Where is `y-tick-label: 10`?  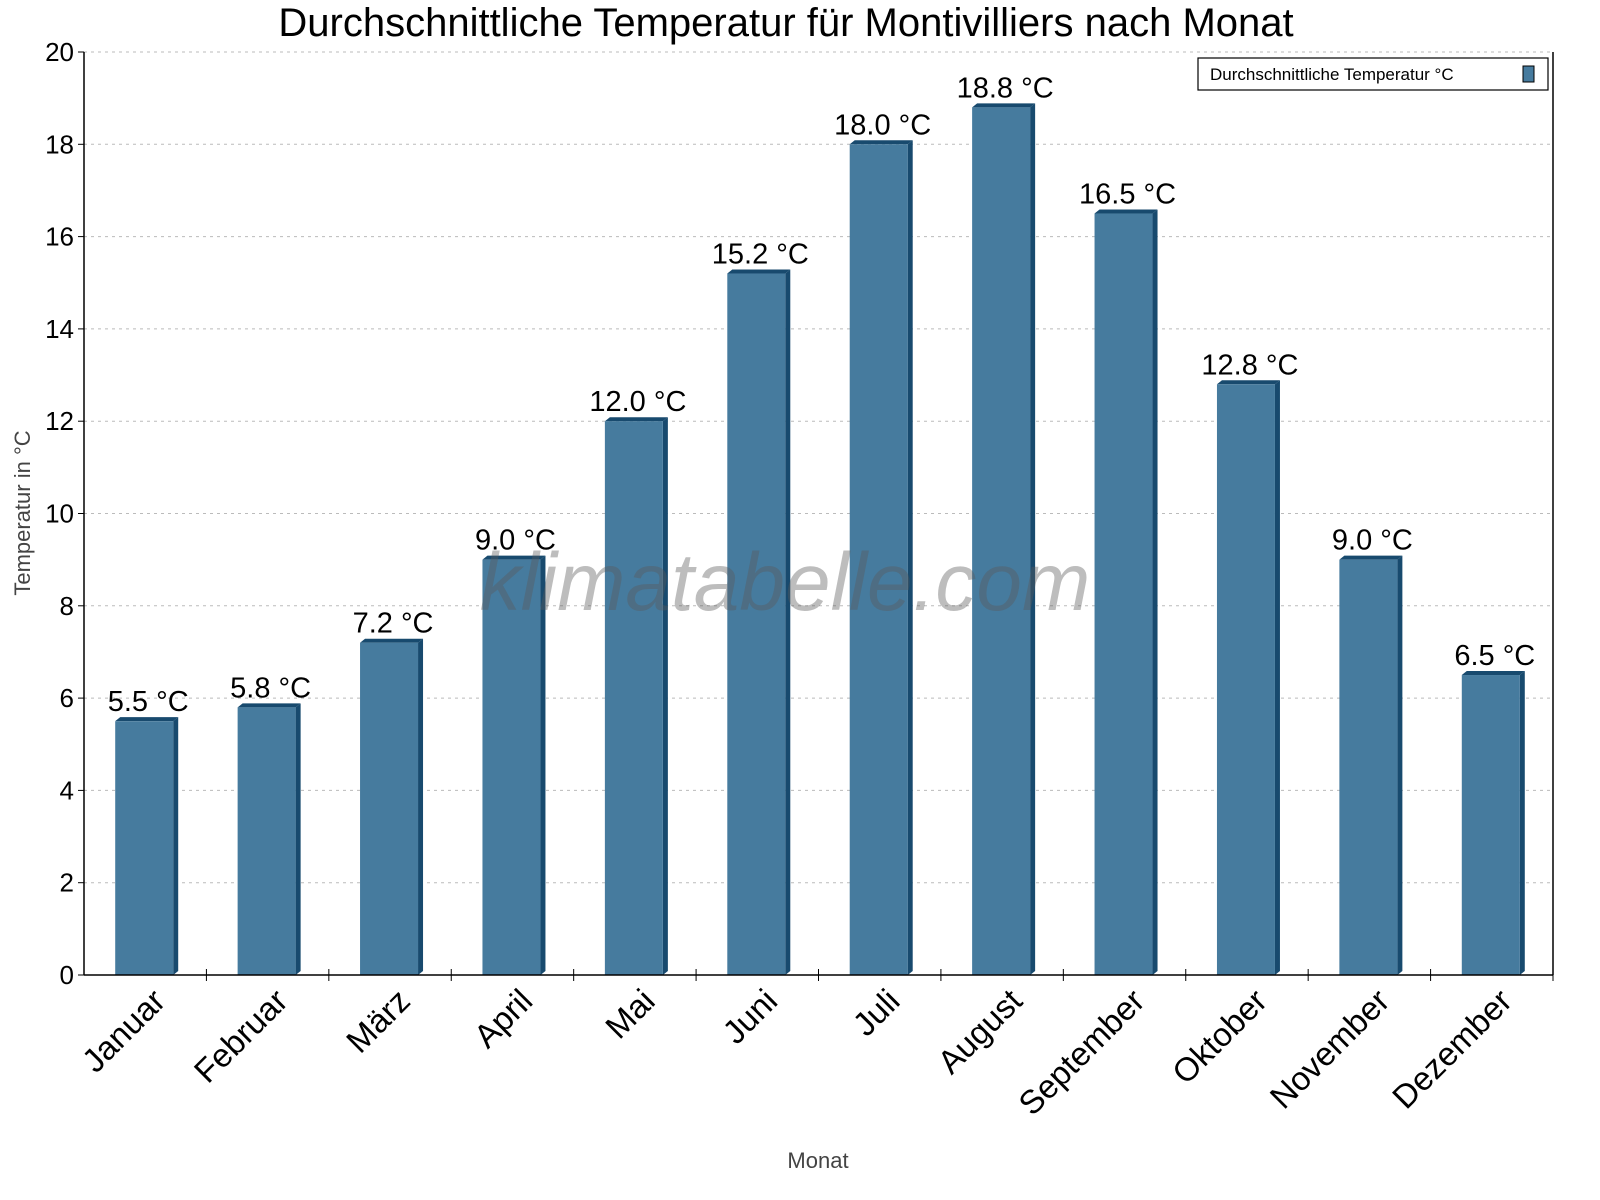 y-tick-label: 10 is located at coordinates (59, 514).